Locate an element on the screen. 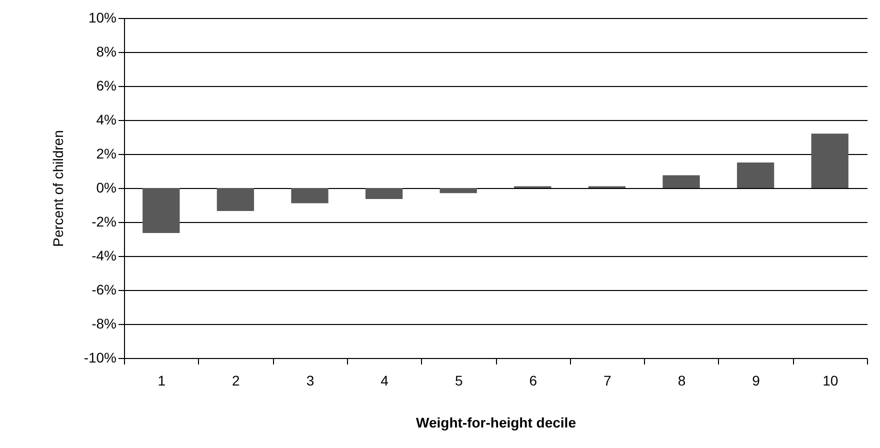 The image size is (880, 448). y-tick-label: -2% is located at coordinates (104, 222).